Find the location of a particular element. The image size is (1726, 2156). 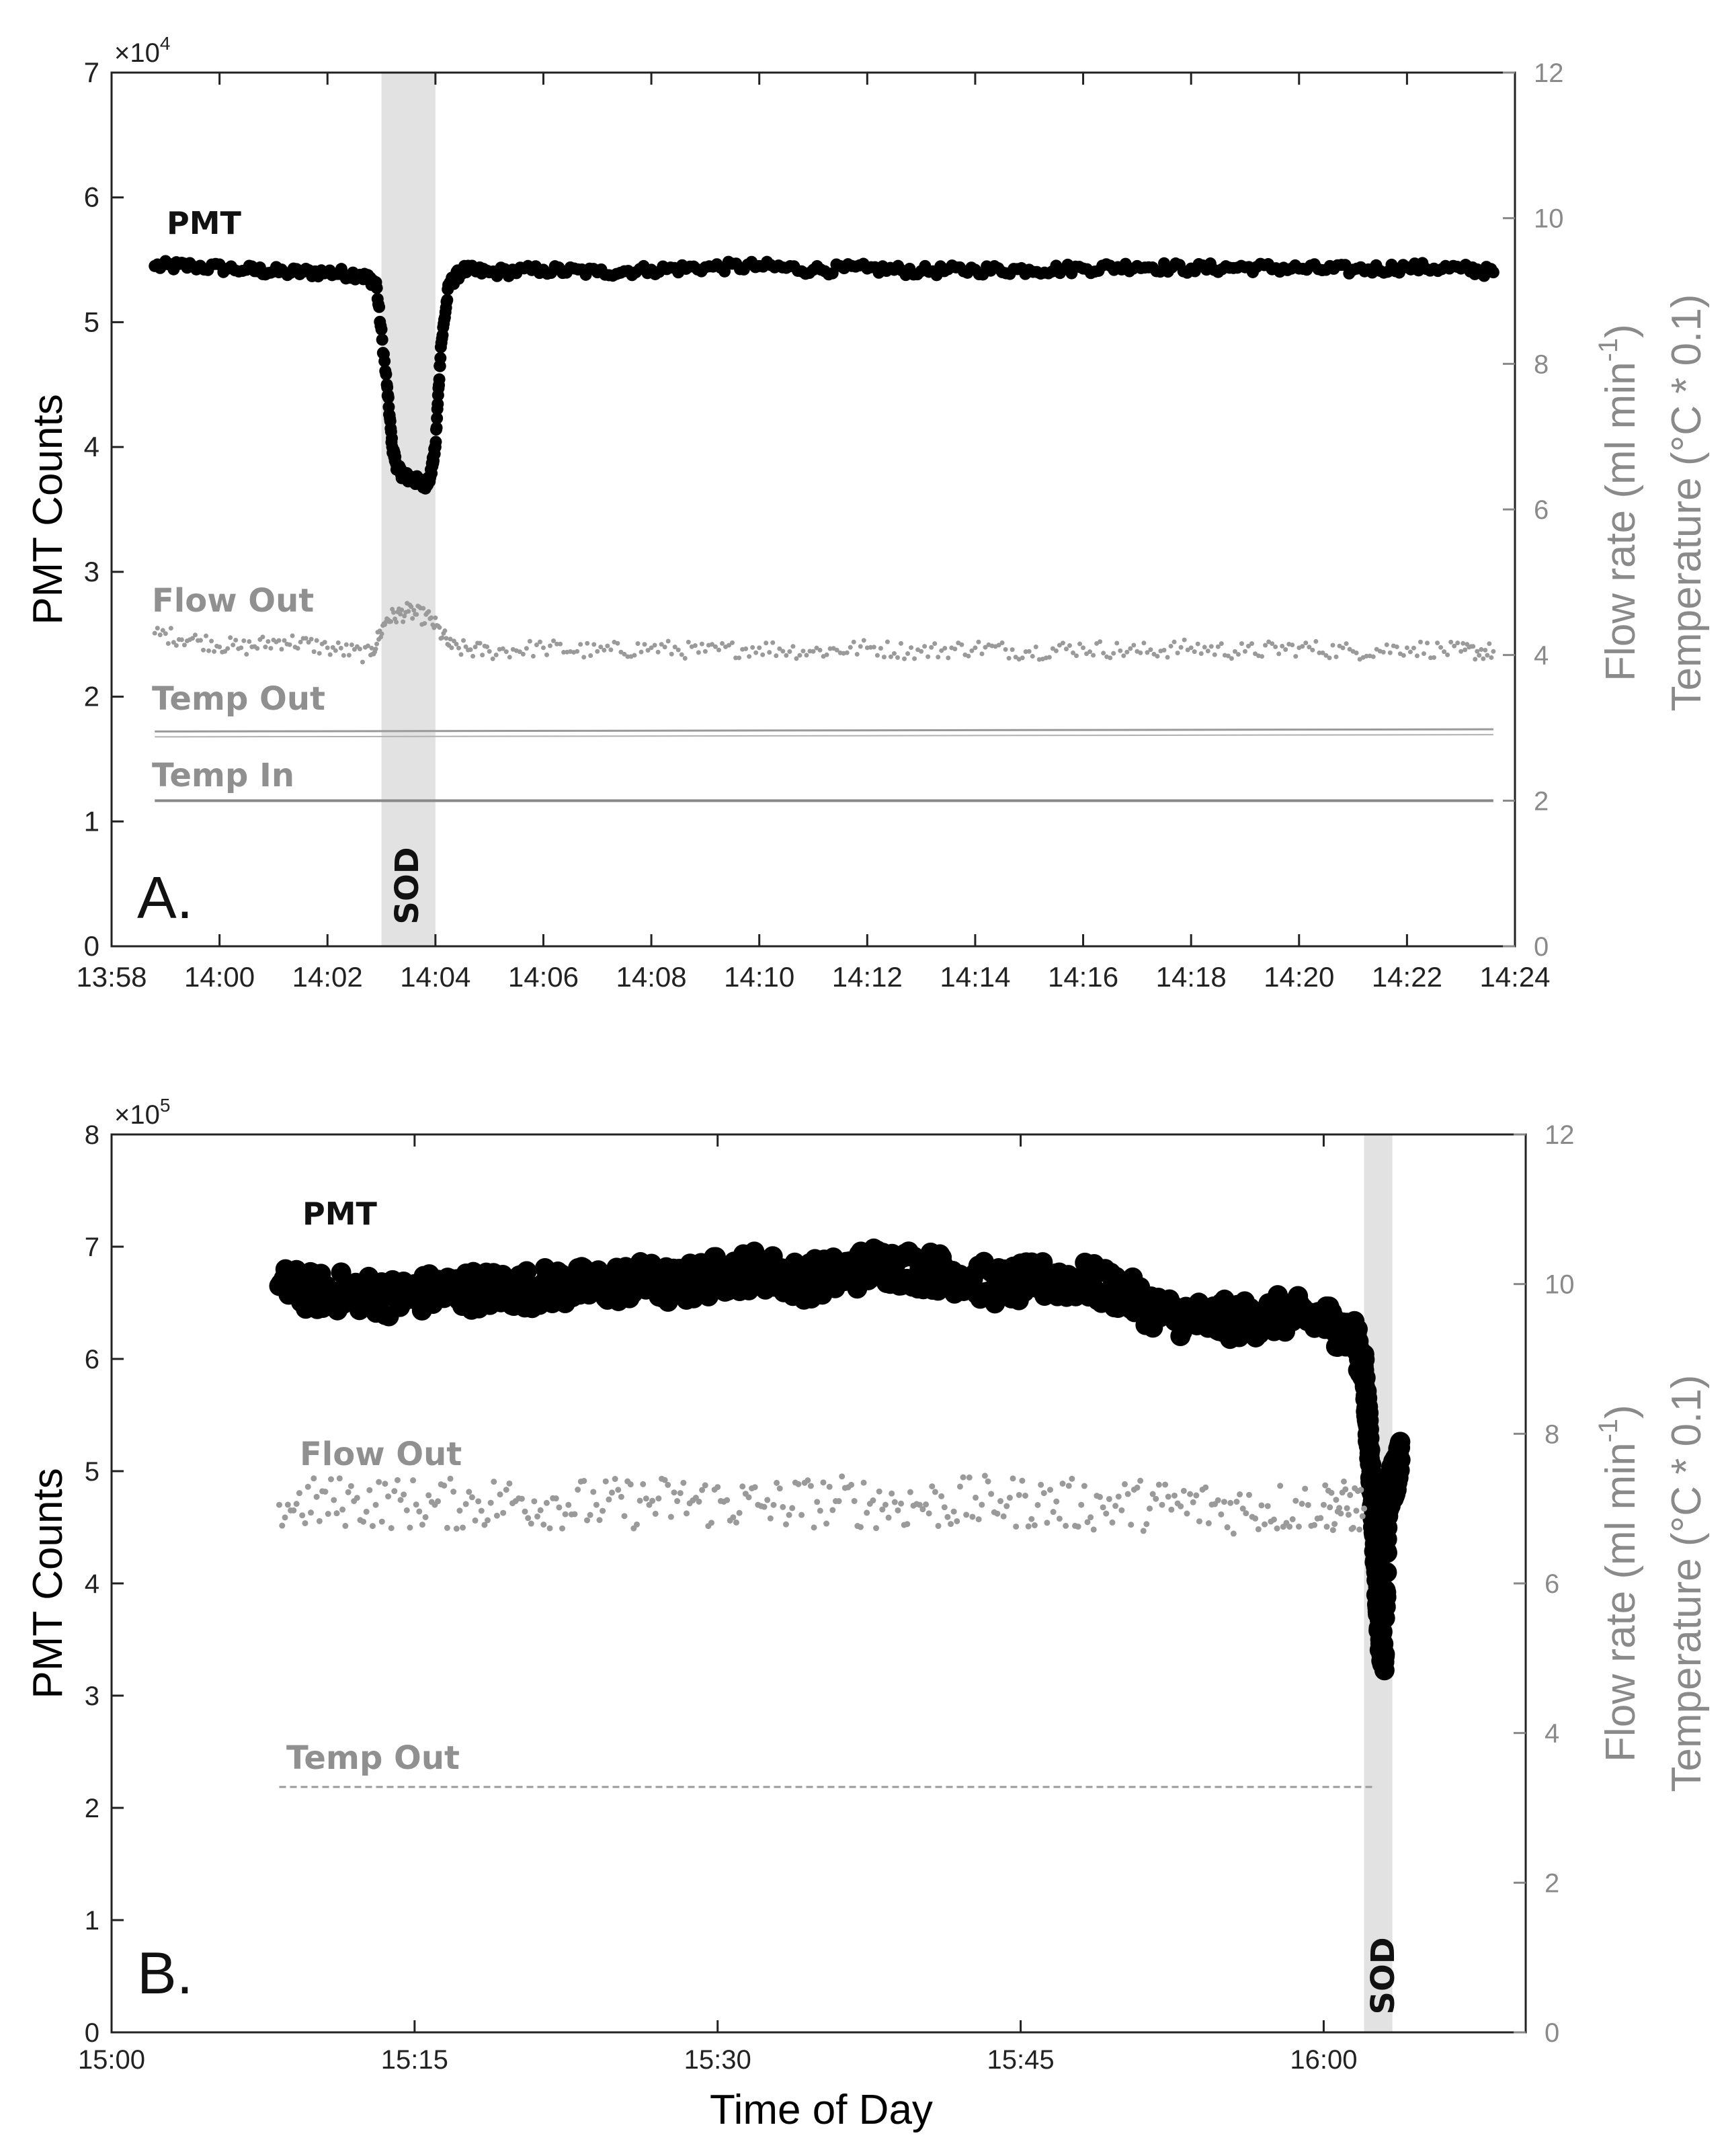

x-tick-label: 14:08 is located at coordinates (651, 977).